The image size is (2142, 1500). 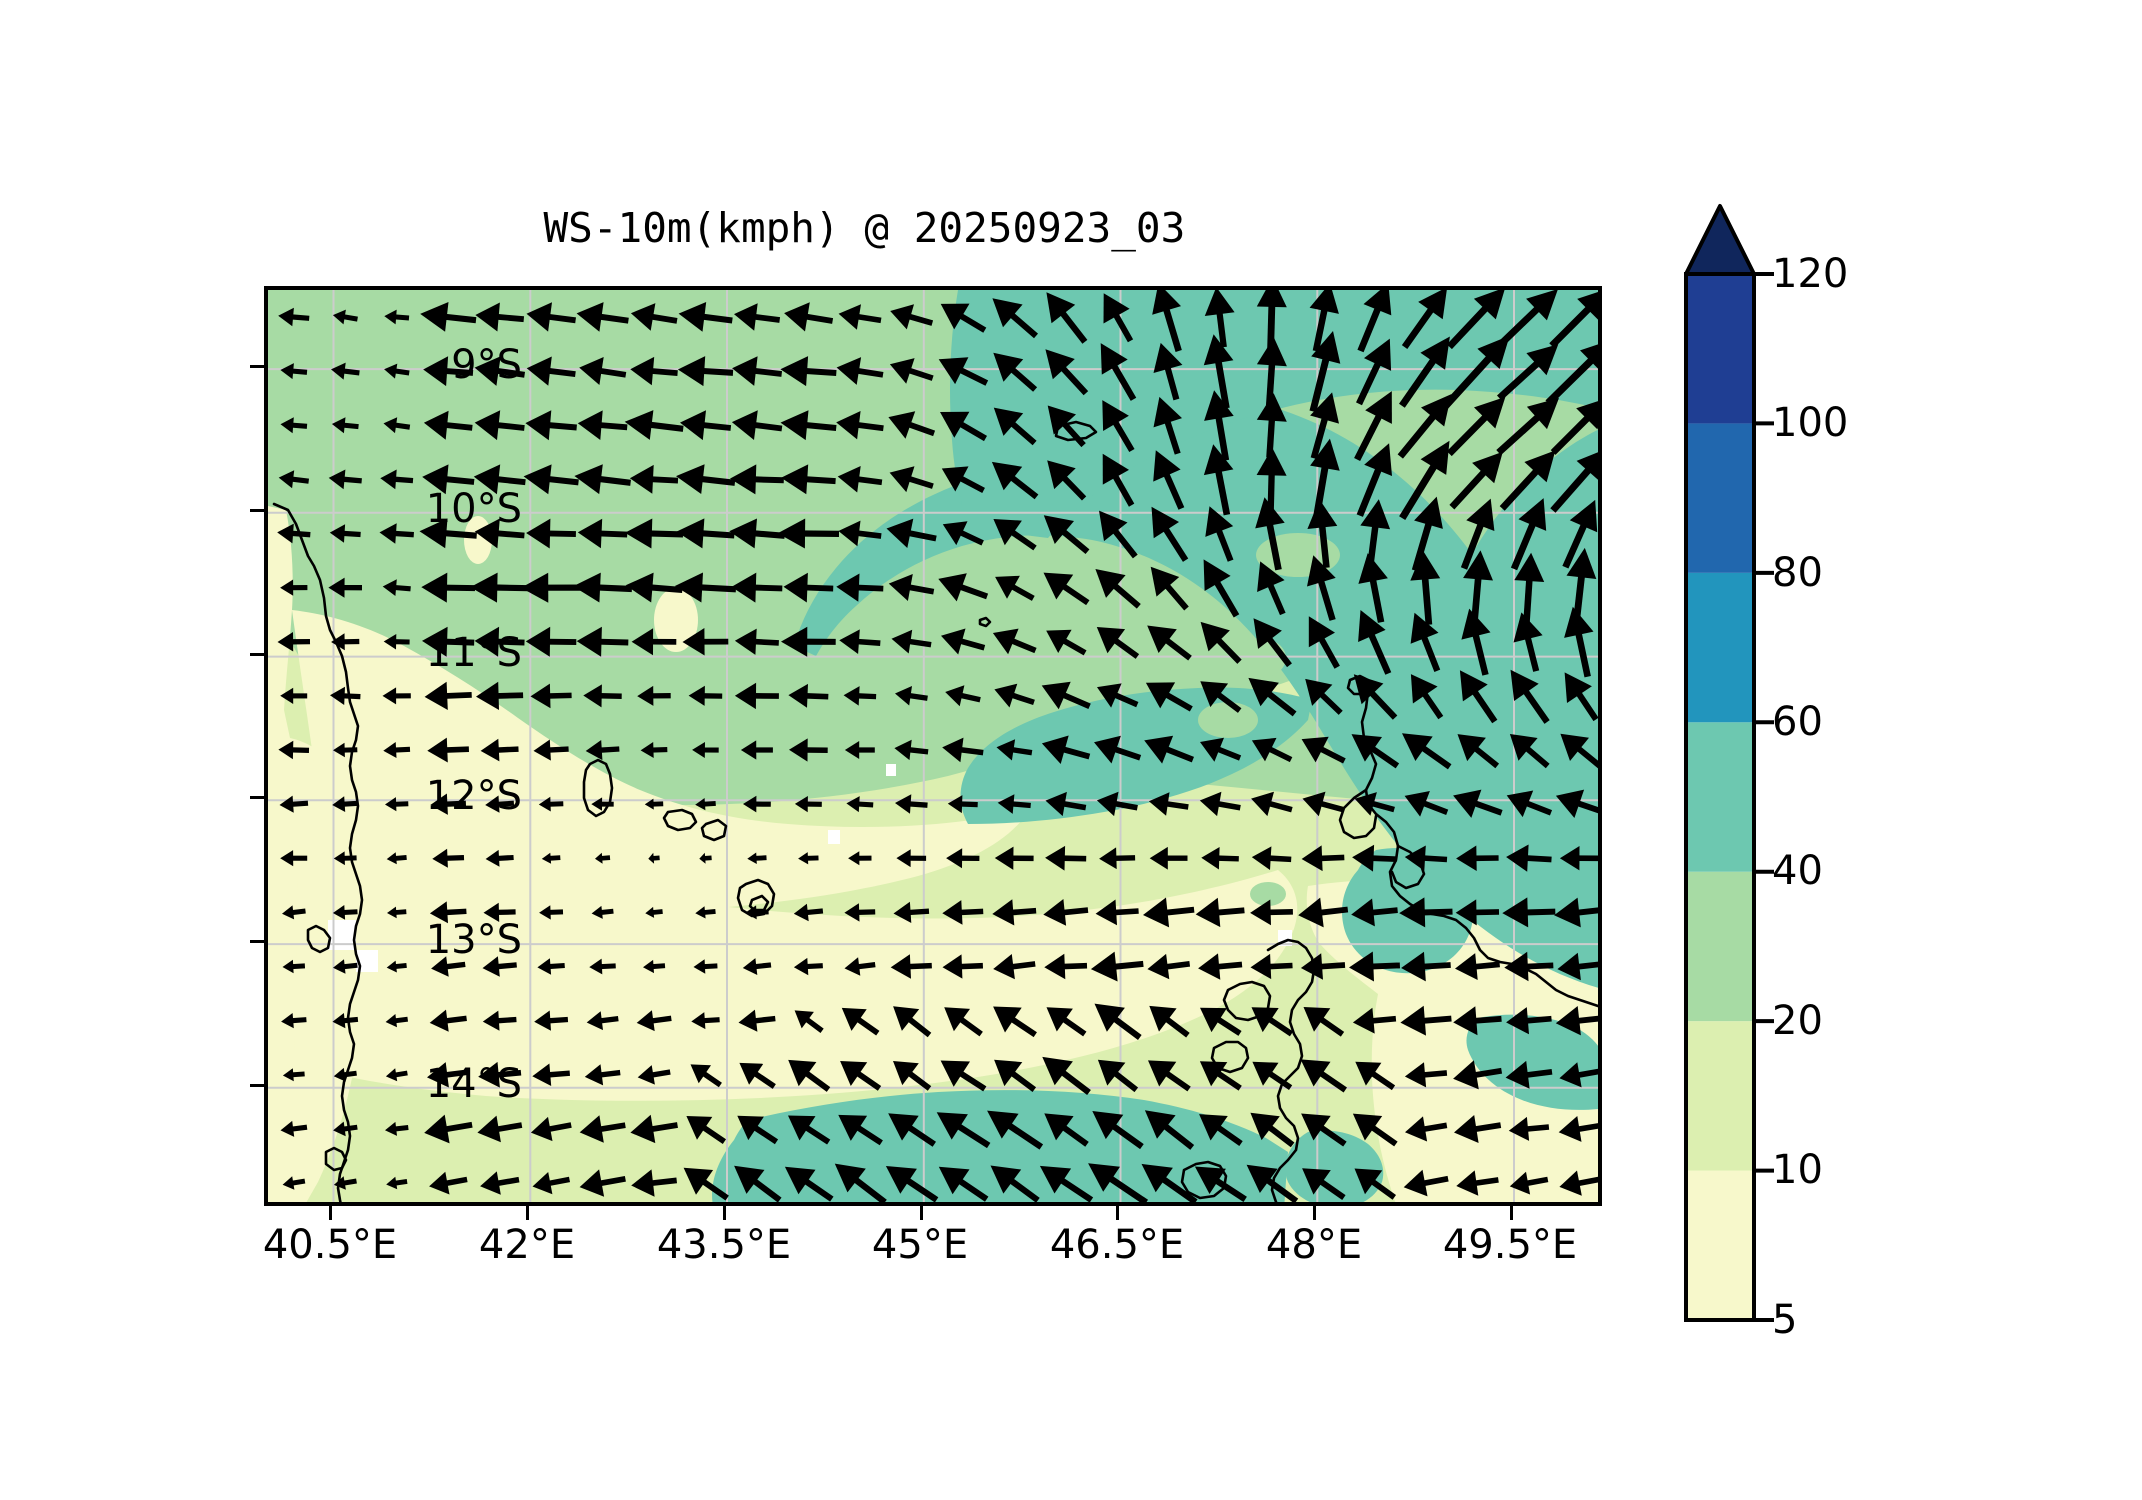 What do you see at coordinates (1291, 1070) in the screenshot?
I see `coastline-madagascar-west` at bounding box center [1291, 1070].